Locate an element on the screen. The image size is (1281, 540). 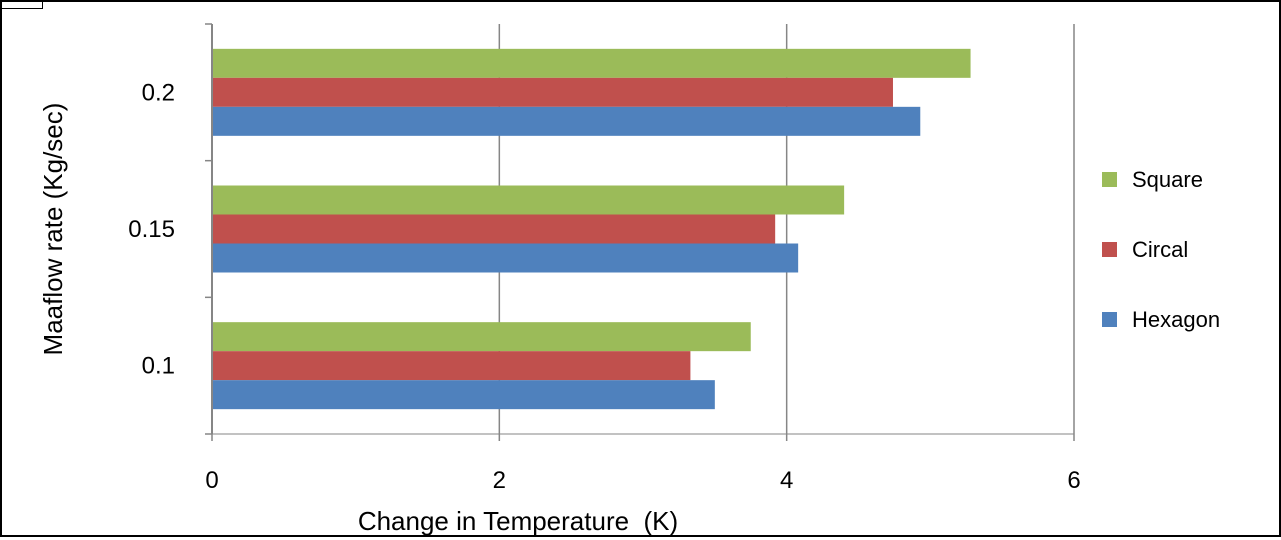
y-tick-label-0.2: 0.2 is located at coordinates (158, 92).